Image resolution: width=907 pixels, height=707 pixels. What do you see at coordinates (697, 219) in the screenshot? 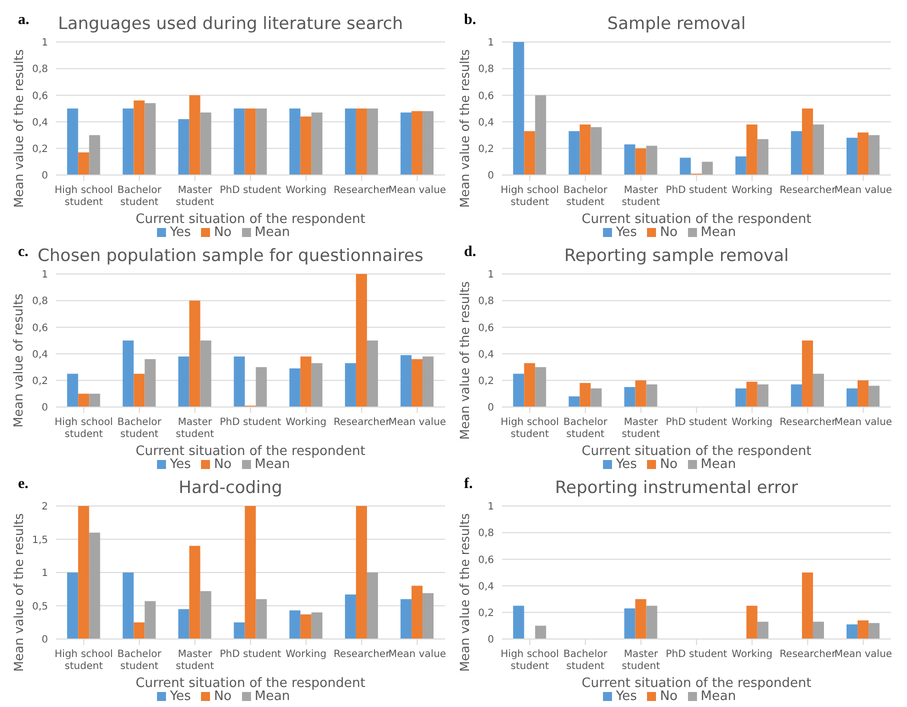
I see `x-axis-title: Current situation of the respondent` at bounding box center [697, 219].